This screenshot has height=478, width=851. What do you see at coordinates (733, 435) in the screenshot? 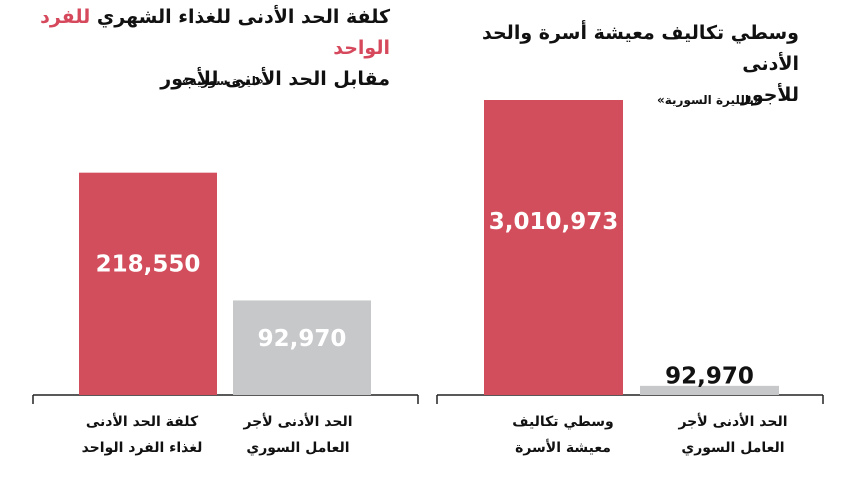
I see `right-category-label-wage: الحد الأدنى لأجر العامل السوري` at bounding box center [733, 435].